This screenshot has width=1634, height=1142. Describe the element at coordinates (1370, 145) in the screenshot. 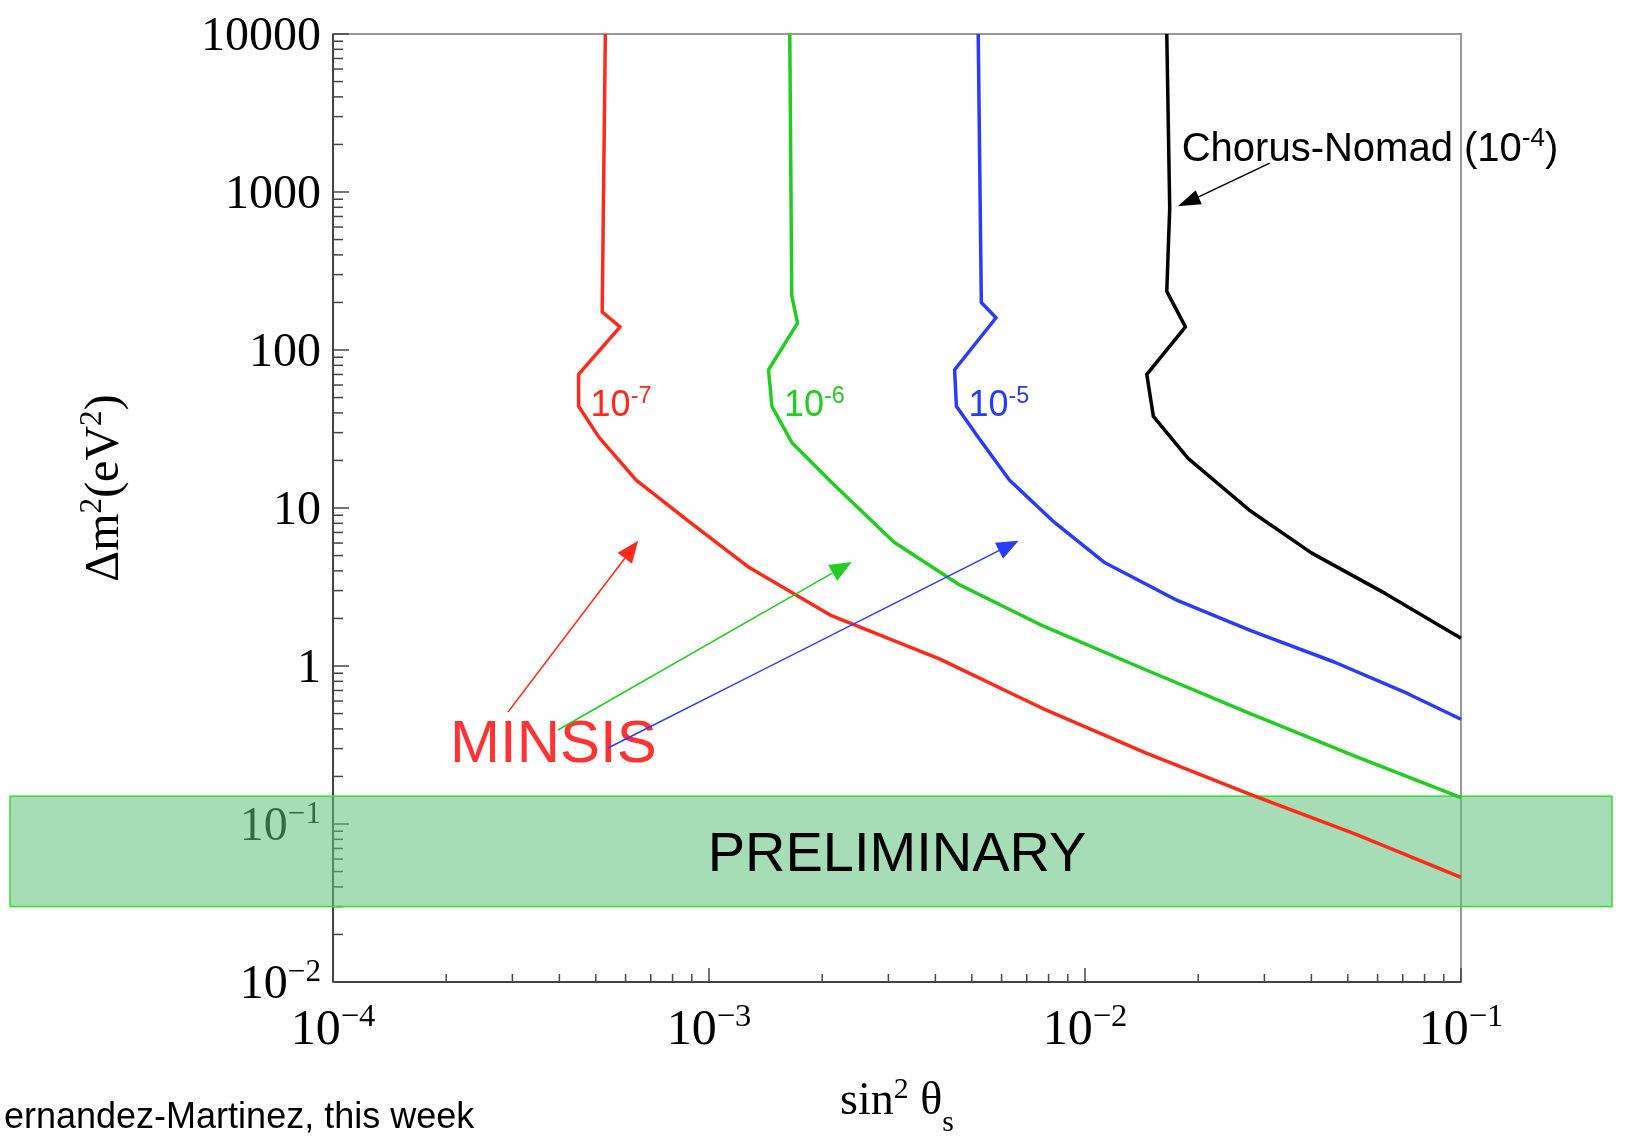

I see `series-label: Chorus-Nomad (10$^{-4}$)` at that location.